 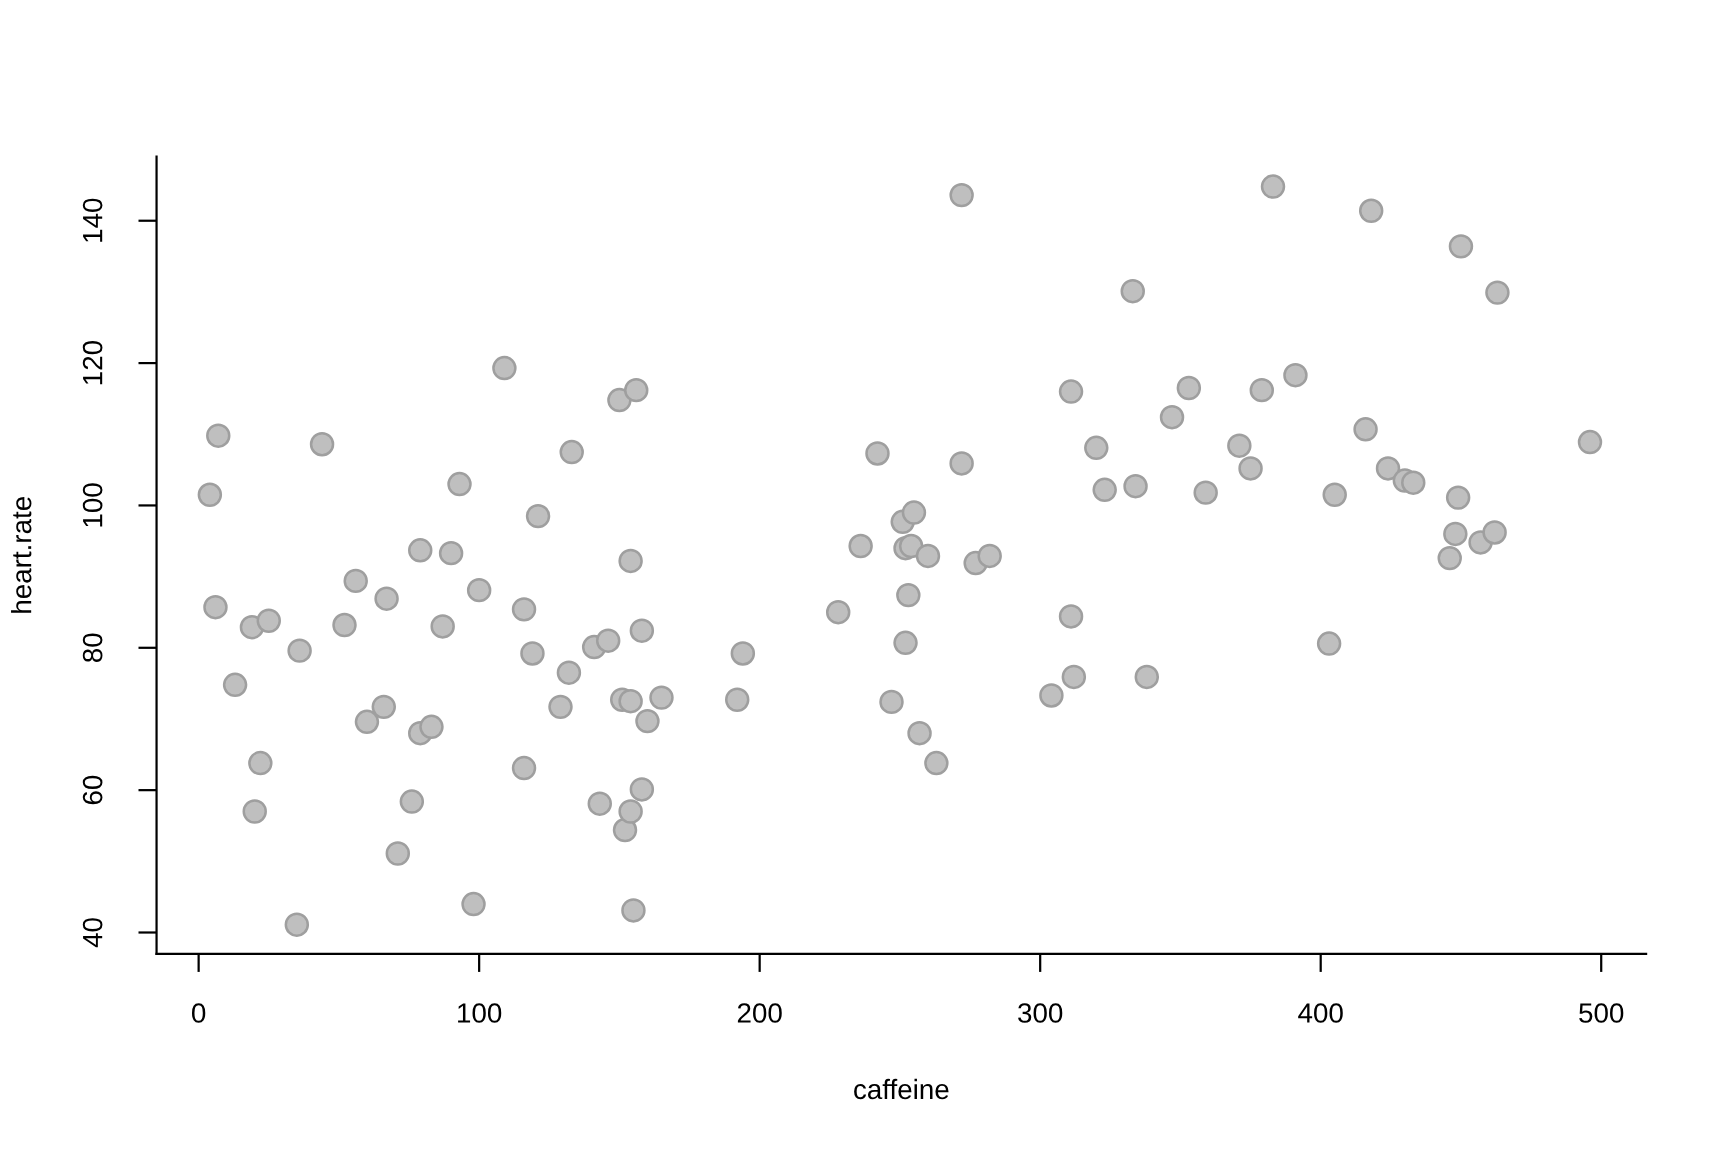 I want to click on y-tick-label: 120, so click(x=92, y=363).